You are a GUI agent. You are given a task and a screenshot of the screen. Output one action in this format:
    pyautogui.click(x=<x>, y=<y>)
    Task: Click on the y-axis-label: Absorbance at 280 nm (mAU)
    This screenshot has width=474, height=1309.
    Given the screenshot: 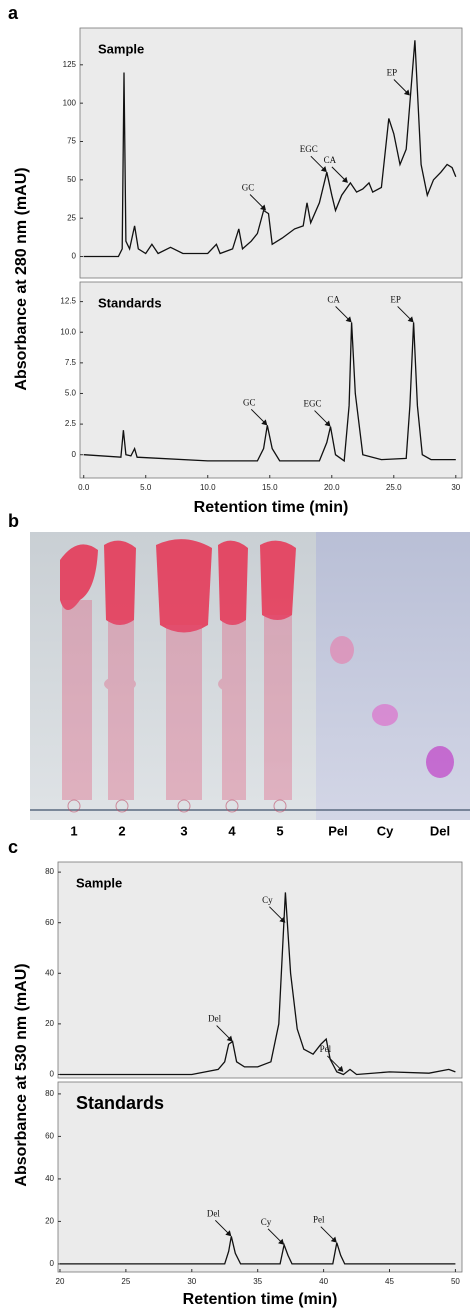 What is the action you would take?
    pyautogui.click(x=21, y=278)
    